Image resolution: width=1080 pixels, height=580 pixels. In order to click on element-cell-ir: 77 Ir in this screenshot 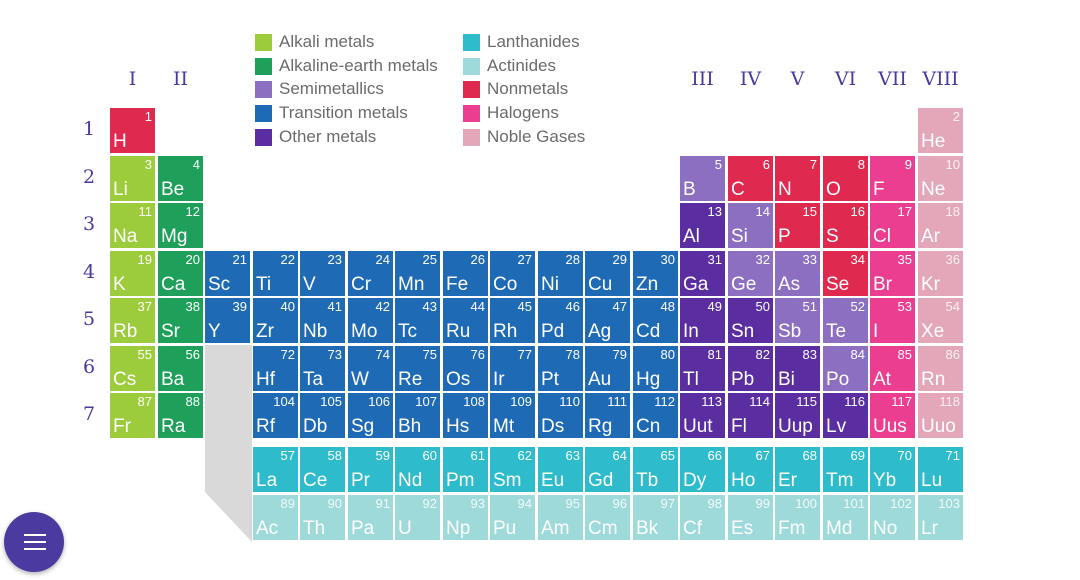, I will do `click(512, 368)`.